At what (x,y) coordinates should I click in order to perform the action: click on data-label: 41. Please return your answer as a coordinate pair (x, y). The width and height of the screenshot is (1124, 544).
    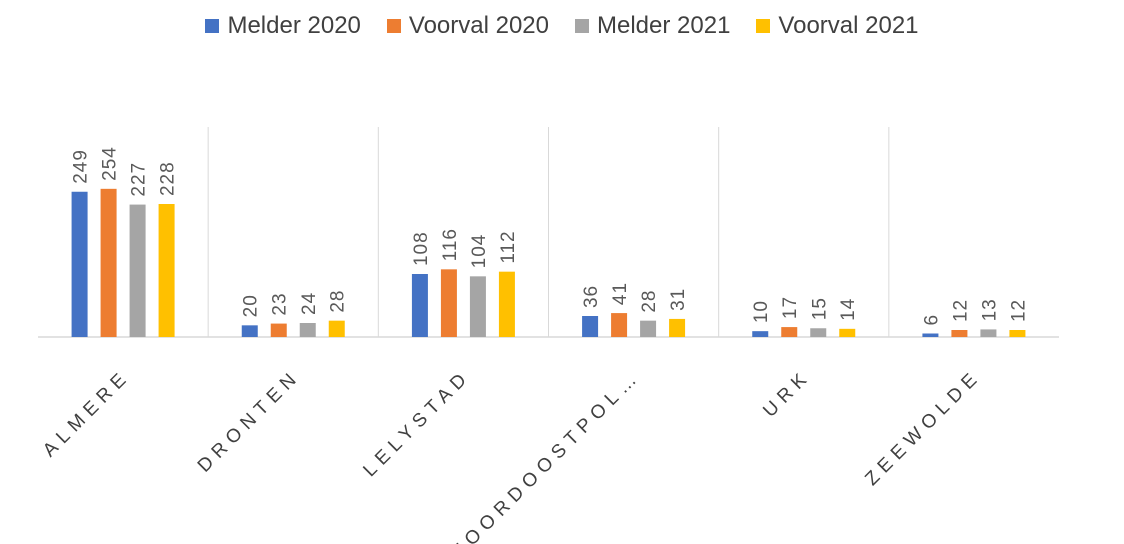
    Looking at the image, I should click on (620, 293).